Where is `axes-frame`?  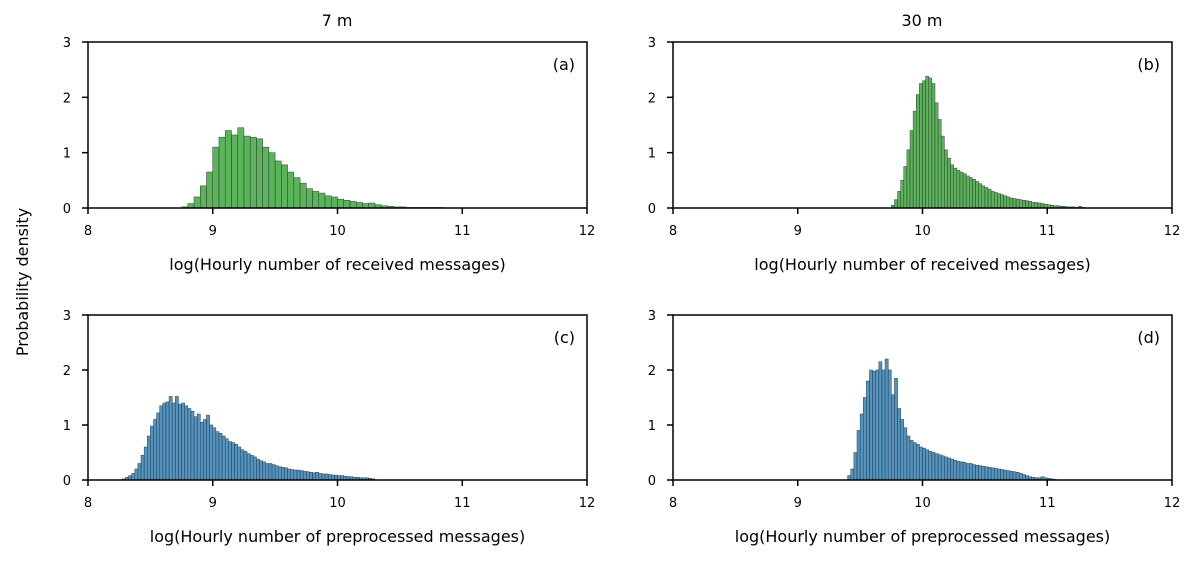 axes-frame is located at coordinates (337, 125).